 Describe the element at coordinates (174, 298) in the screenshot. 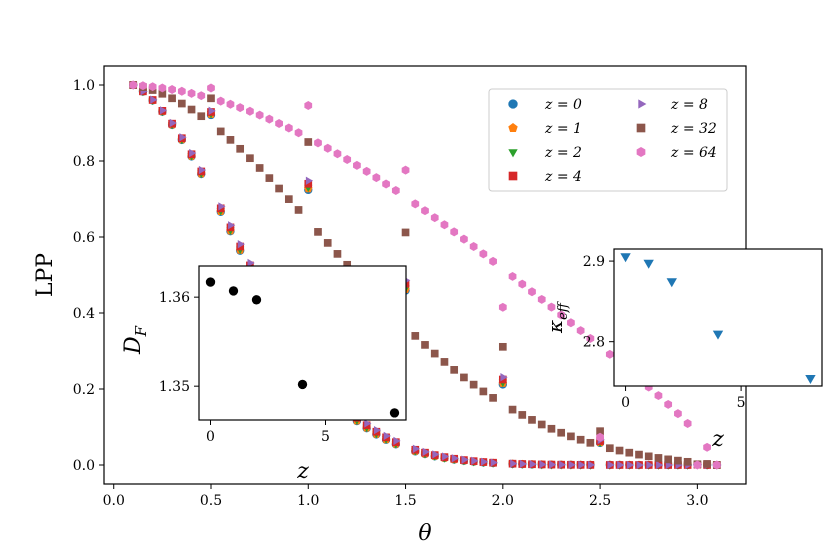

I see `inset1-y-tick-label: 1.36` at that location.